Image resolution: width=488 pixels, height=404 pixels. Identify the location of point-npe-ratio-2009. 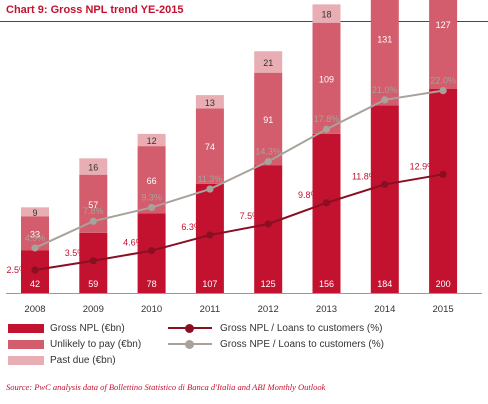
(93, 221).